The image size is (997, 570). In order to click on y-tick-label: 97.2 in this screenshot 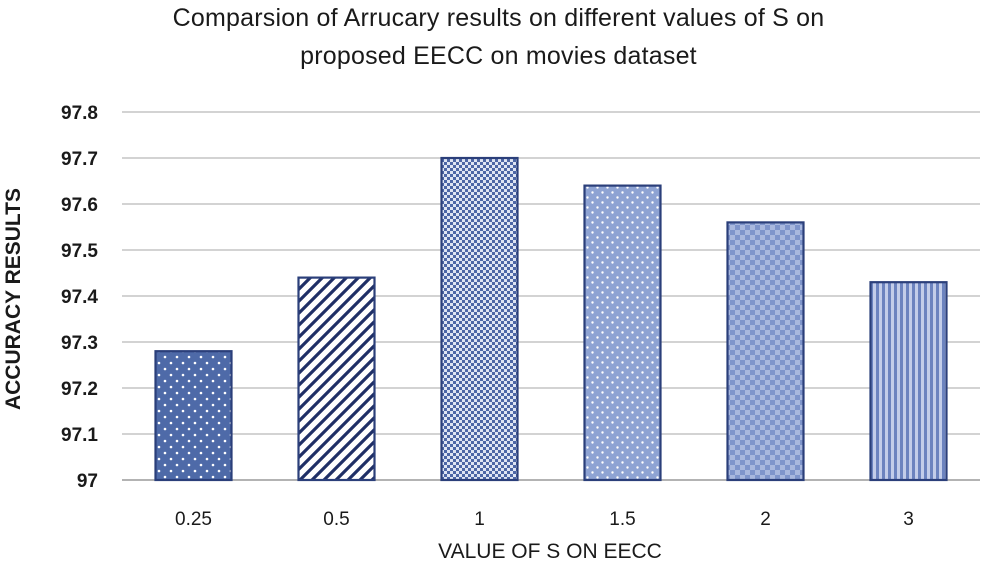, I will do `click(79, 389)`.